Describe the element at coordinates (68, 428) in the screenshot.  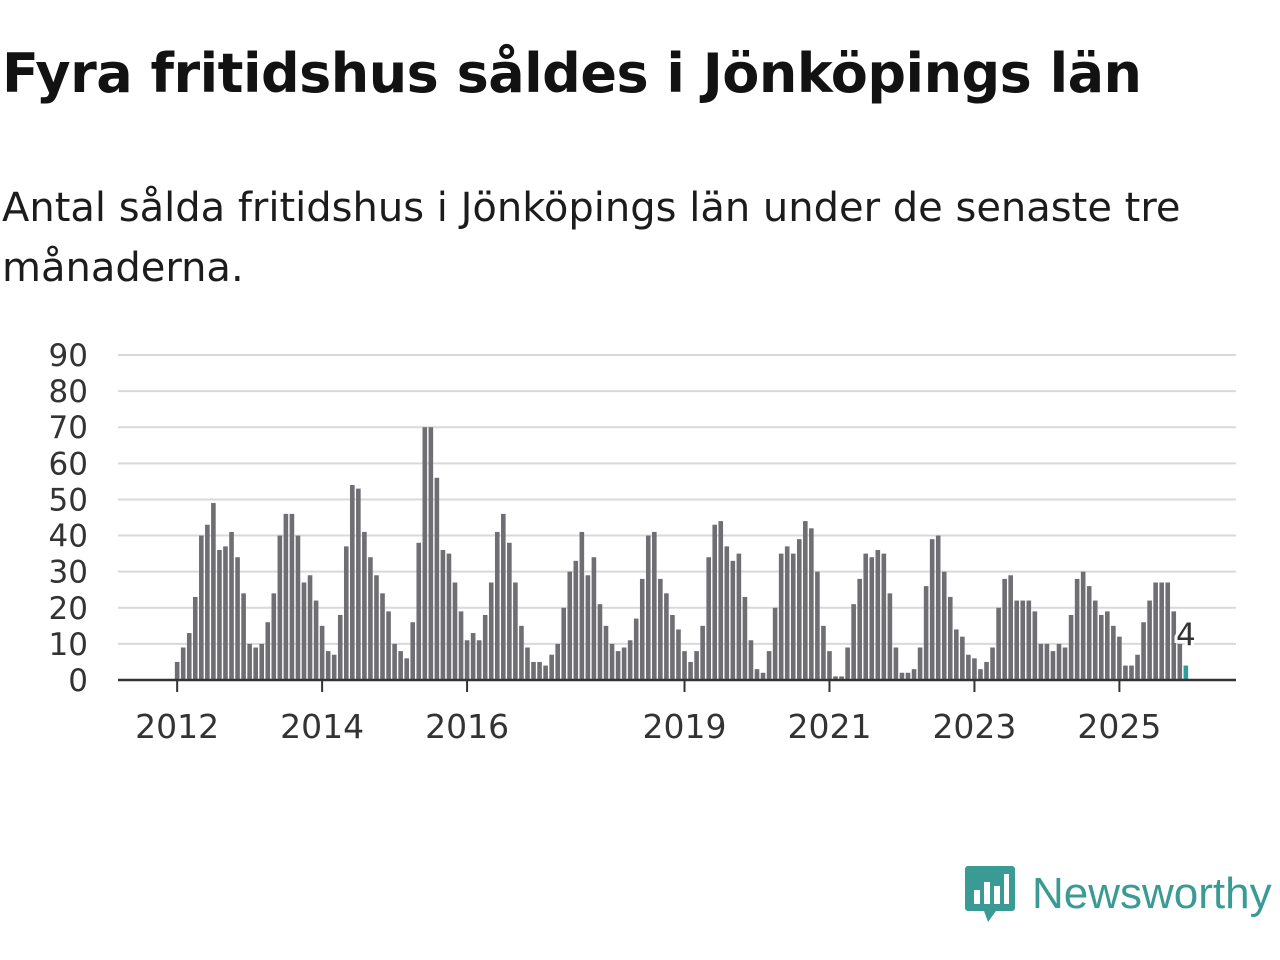
I see `y-tick-label: 70` at that location.